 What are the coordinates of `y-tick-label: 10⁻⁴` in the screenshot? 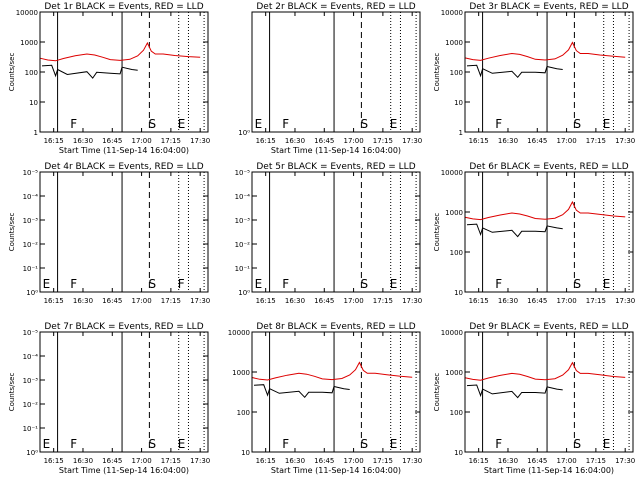 It's located at (31, 197).